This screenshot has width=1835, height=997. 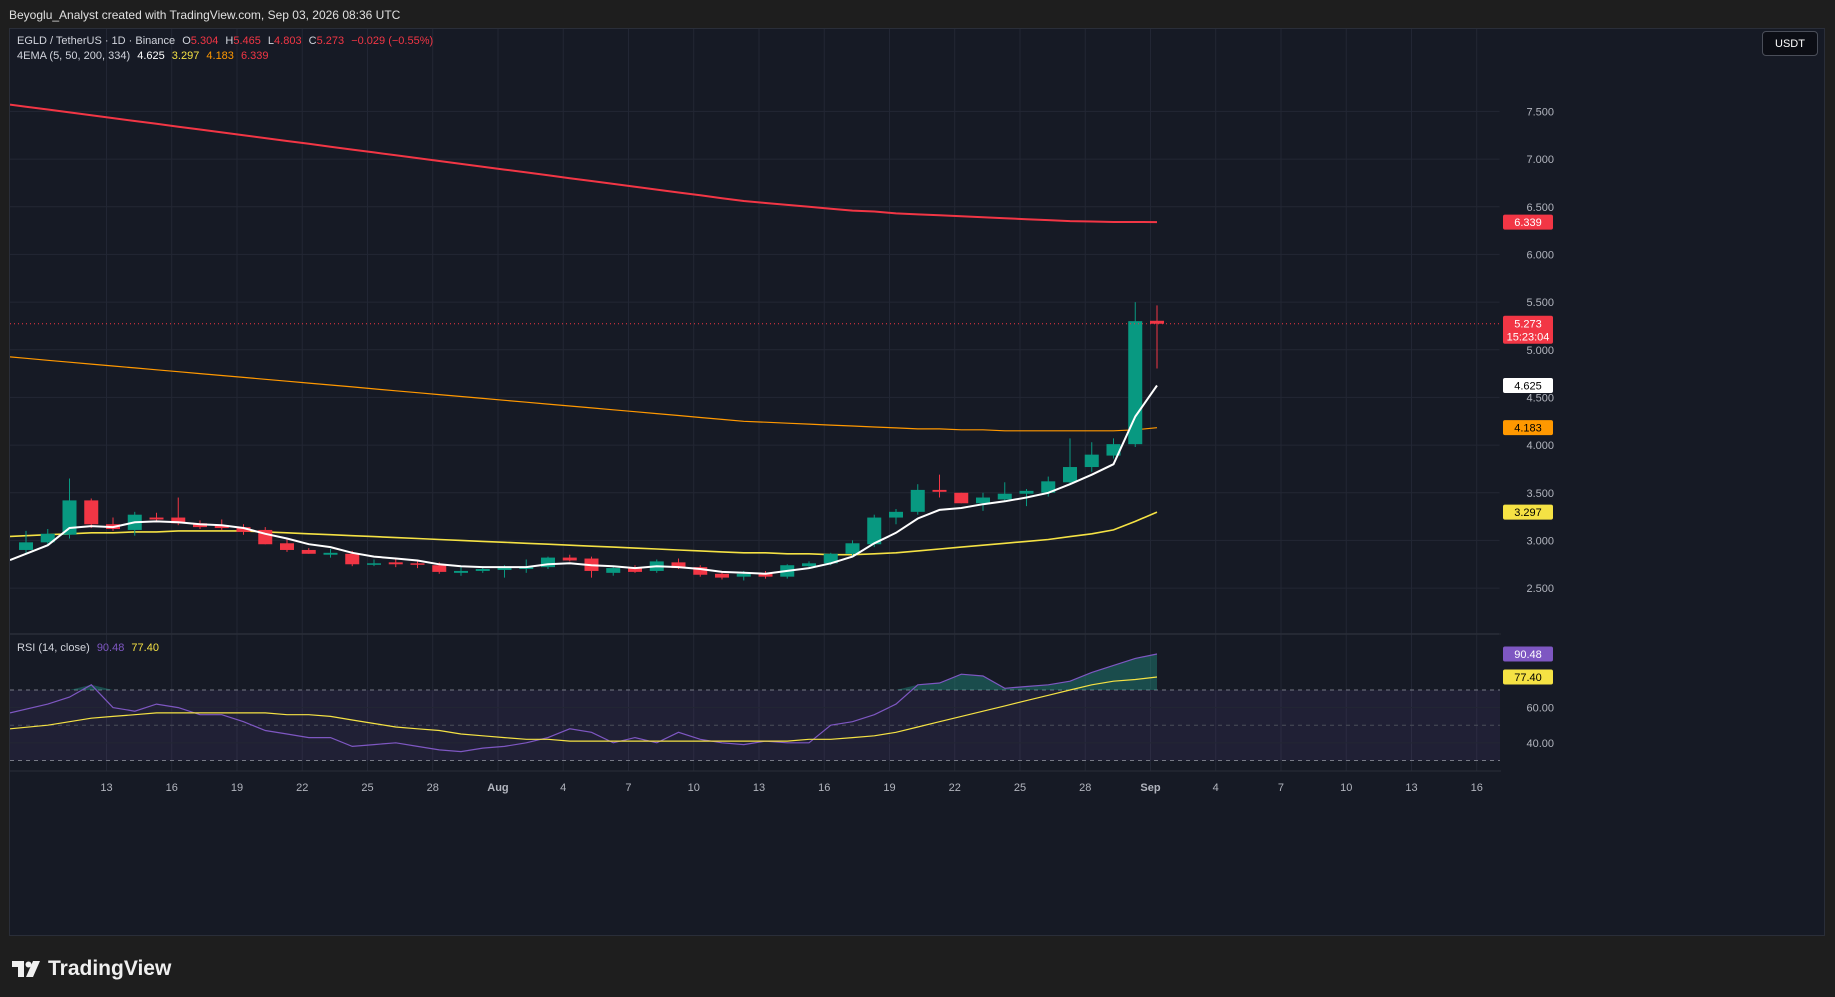 I want to click on rsi-ma-price-badge, so click(x=1528, y=677).